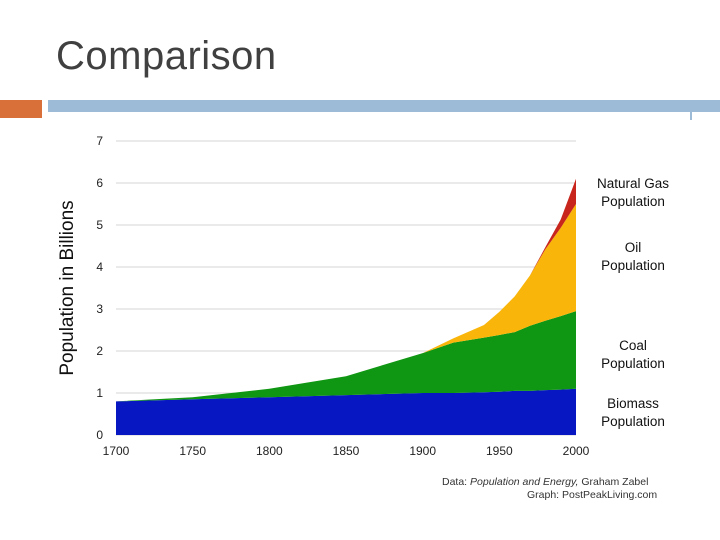 Image resolution: width=720 pixels, height=540 pixels. What do you see at coordinates (691, 110) in the screenshot?
I see `accent-bar-blue-tick` at bounding box center [691, 110].